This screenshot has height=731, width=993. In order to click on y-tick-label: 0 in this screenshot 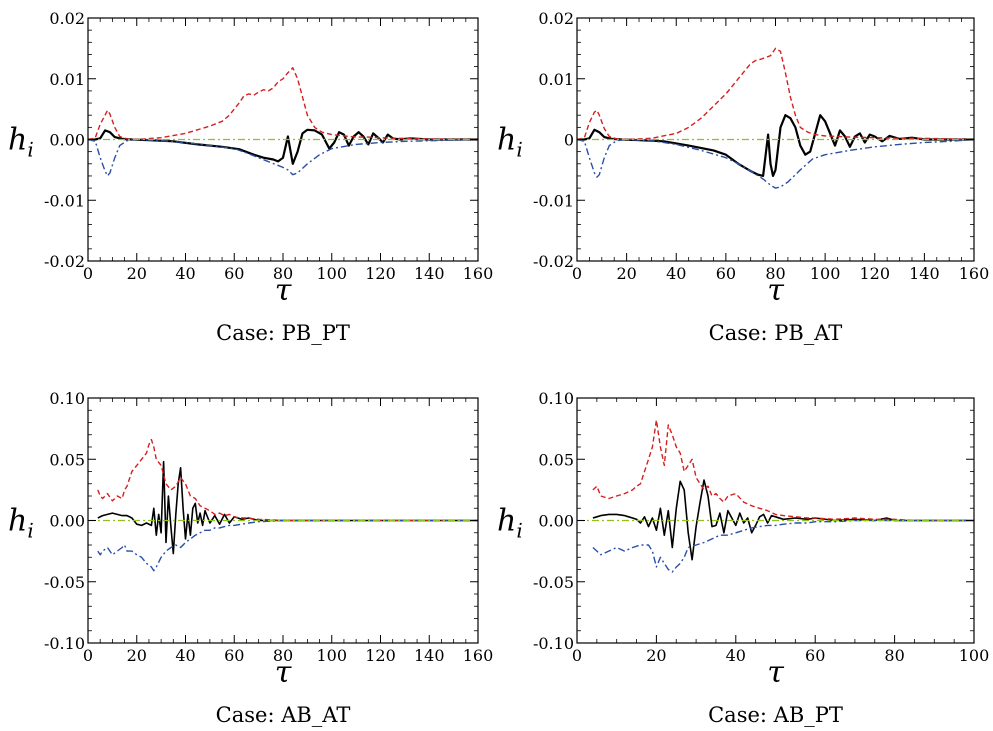, I will do `click(569, 140)`.